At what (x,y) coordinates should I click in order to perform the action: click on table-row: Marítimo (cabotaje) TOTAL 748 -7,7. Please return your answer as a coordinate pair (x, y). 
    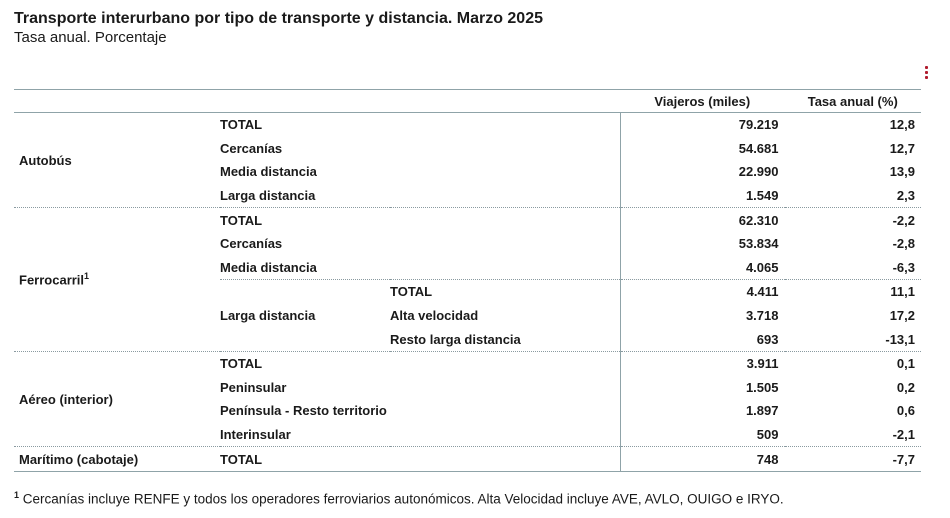
    Looking at the image, I should click on (467, 459).